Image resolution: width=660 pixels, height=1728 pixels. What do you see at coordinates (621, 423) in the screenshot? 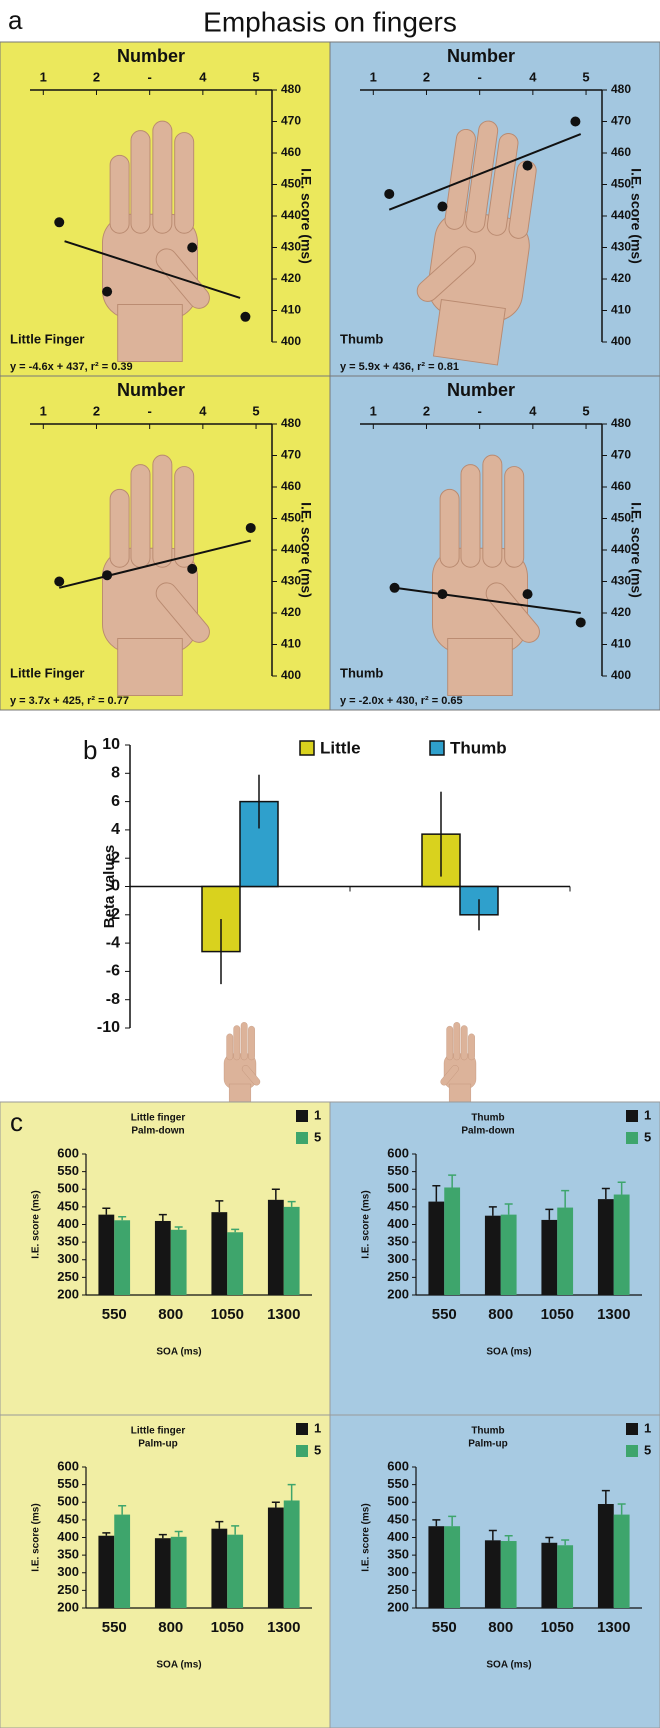
I see `y-tick-label: 480` at bounding box center [621, 423].